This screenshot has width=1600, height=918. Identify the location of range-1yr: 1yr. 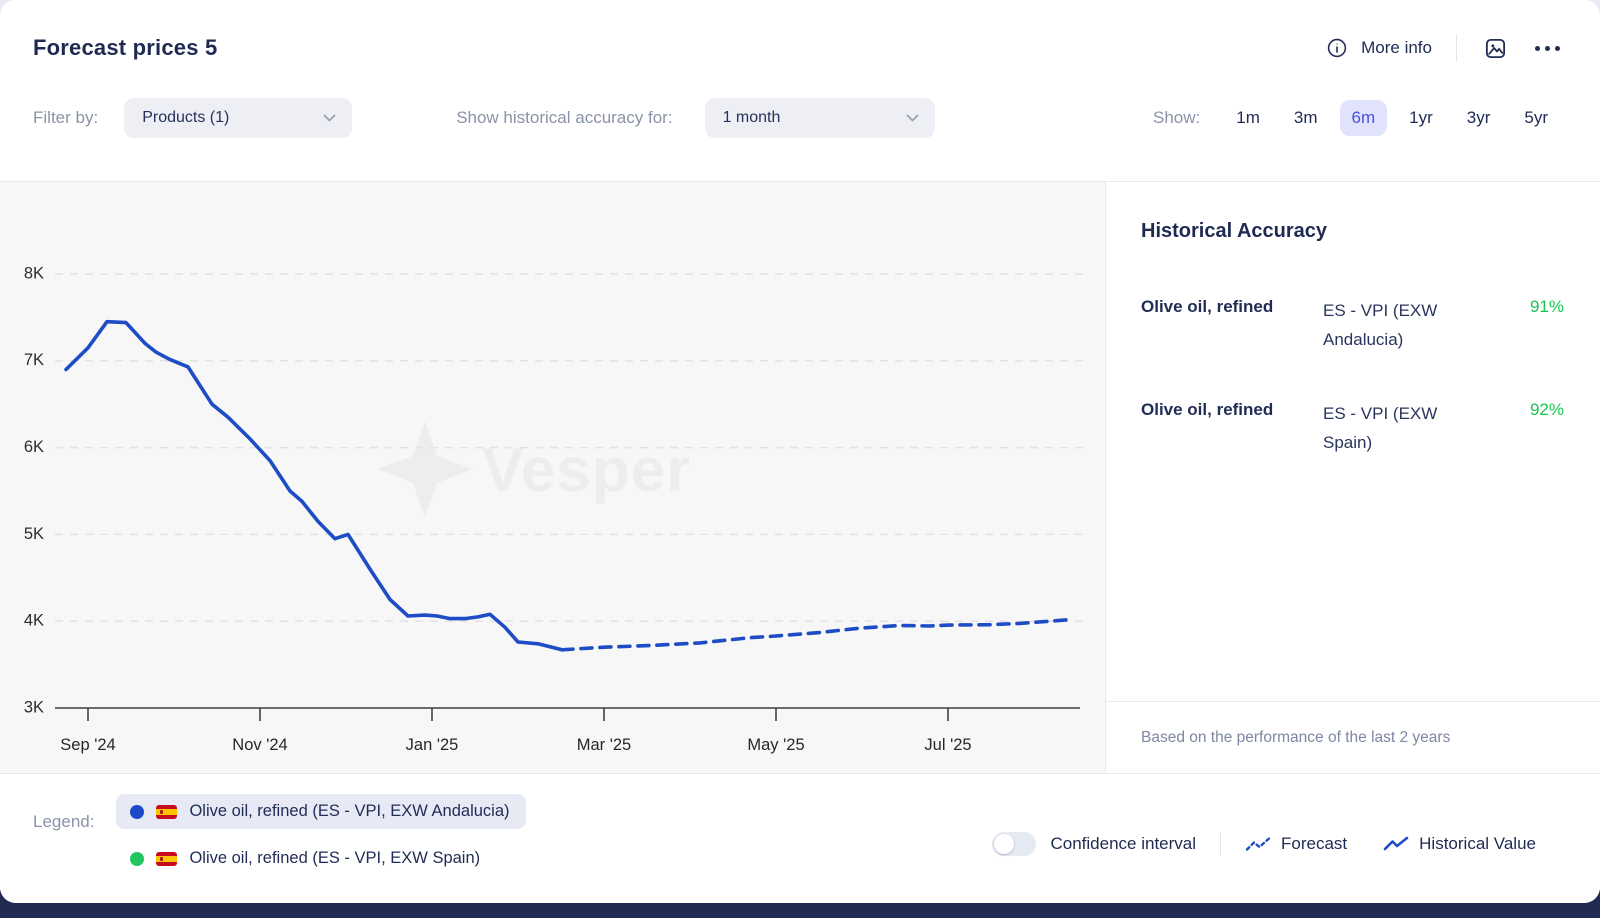
(1421, 118).